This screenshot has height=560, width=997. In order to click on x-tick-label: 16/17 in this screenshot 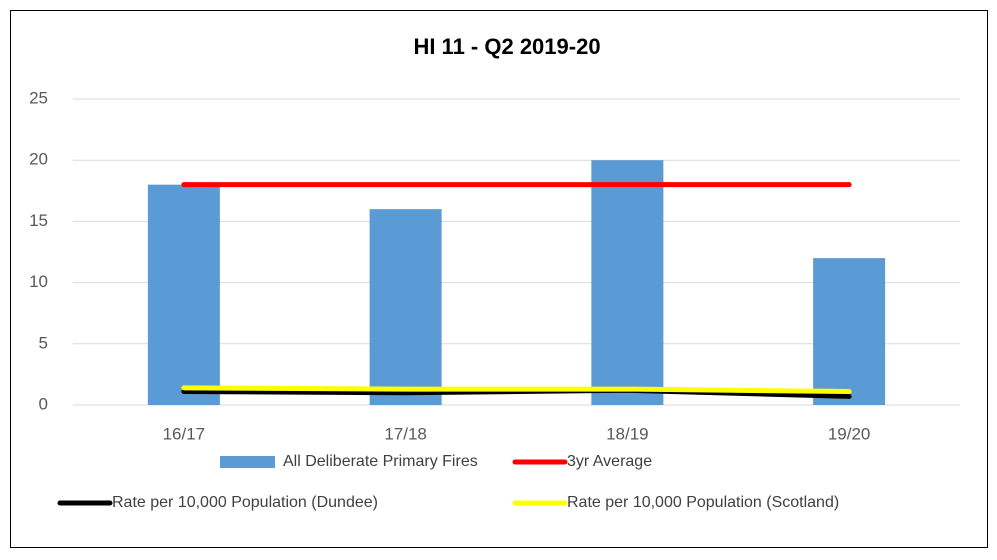, I will do `click(184, 433)`.